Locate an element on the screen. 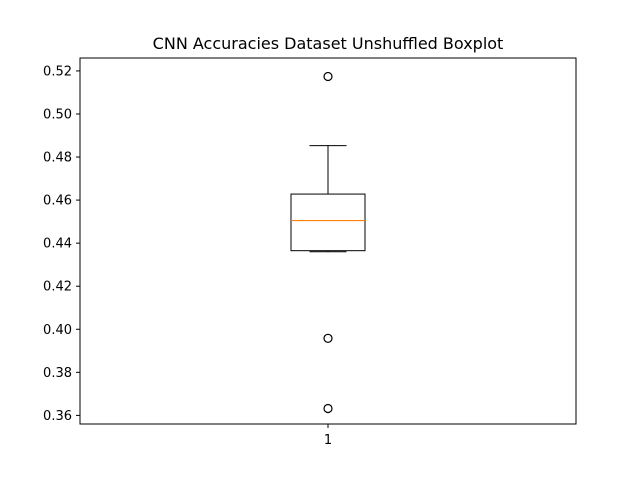 The width and height of the screenshot is (640, 478). y-tick-label: 0.48 is located at coordinates (57, 158).